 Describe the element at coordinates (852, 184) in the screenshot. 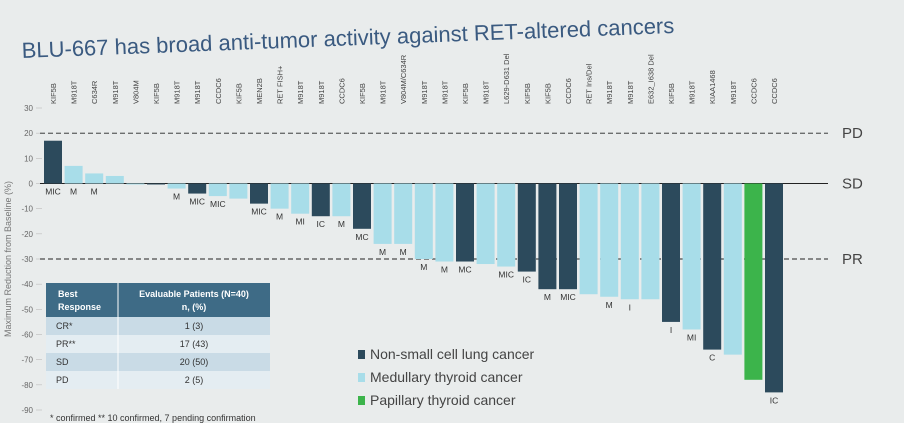

I see `reference-label-sd: SD` at that location.